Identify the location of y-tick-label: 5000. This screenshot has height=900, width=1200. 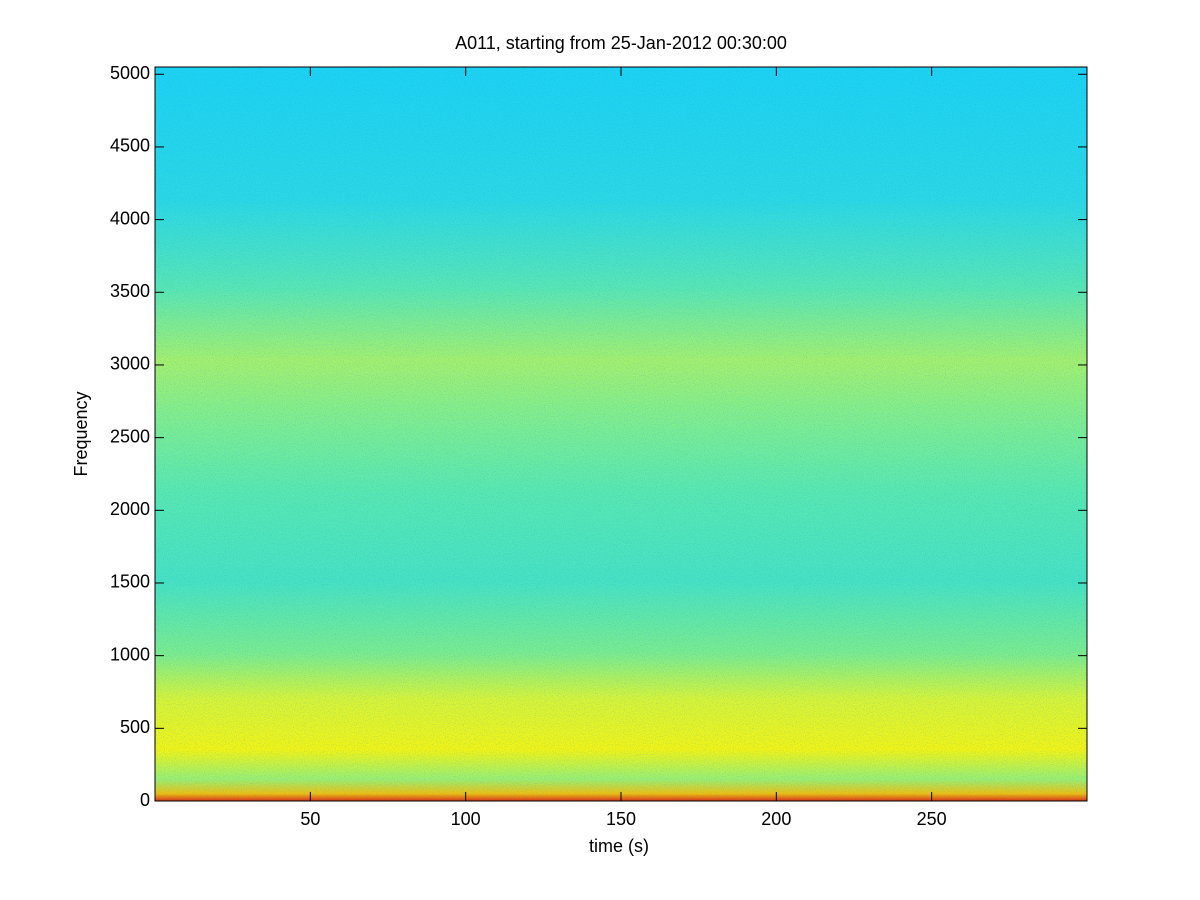
(130, 73).